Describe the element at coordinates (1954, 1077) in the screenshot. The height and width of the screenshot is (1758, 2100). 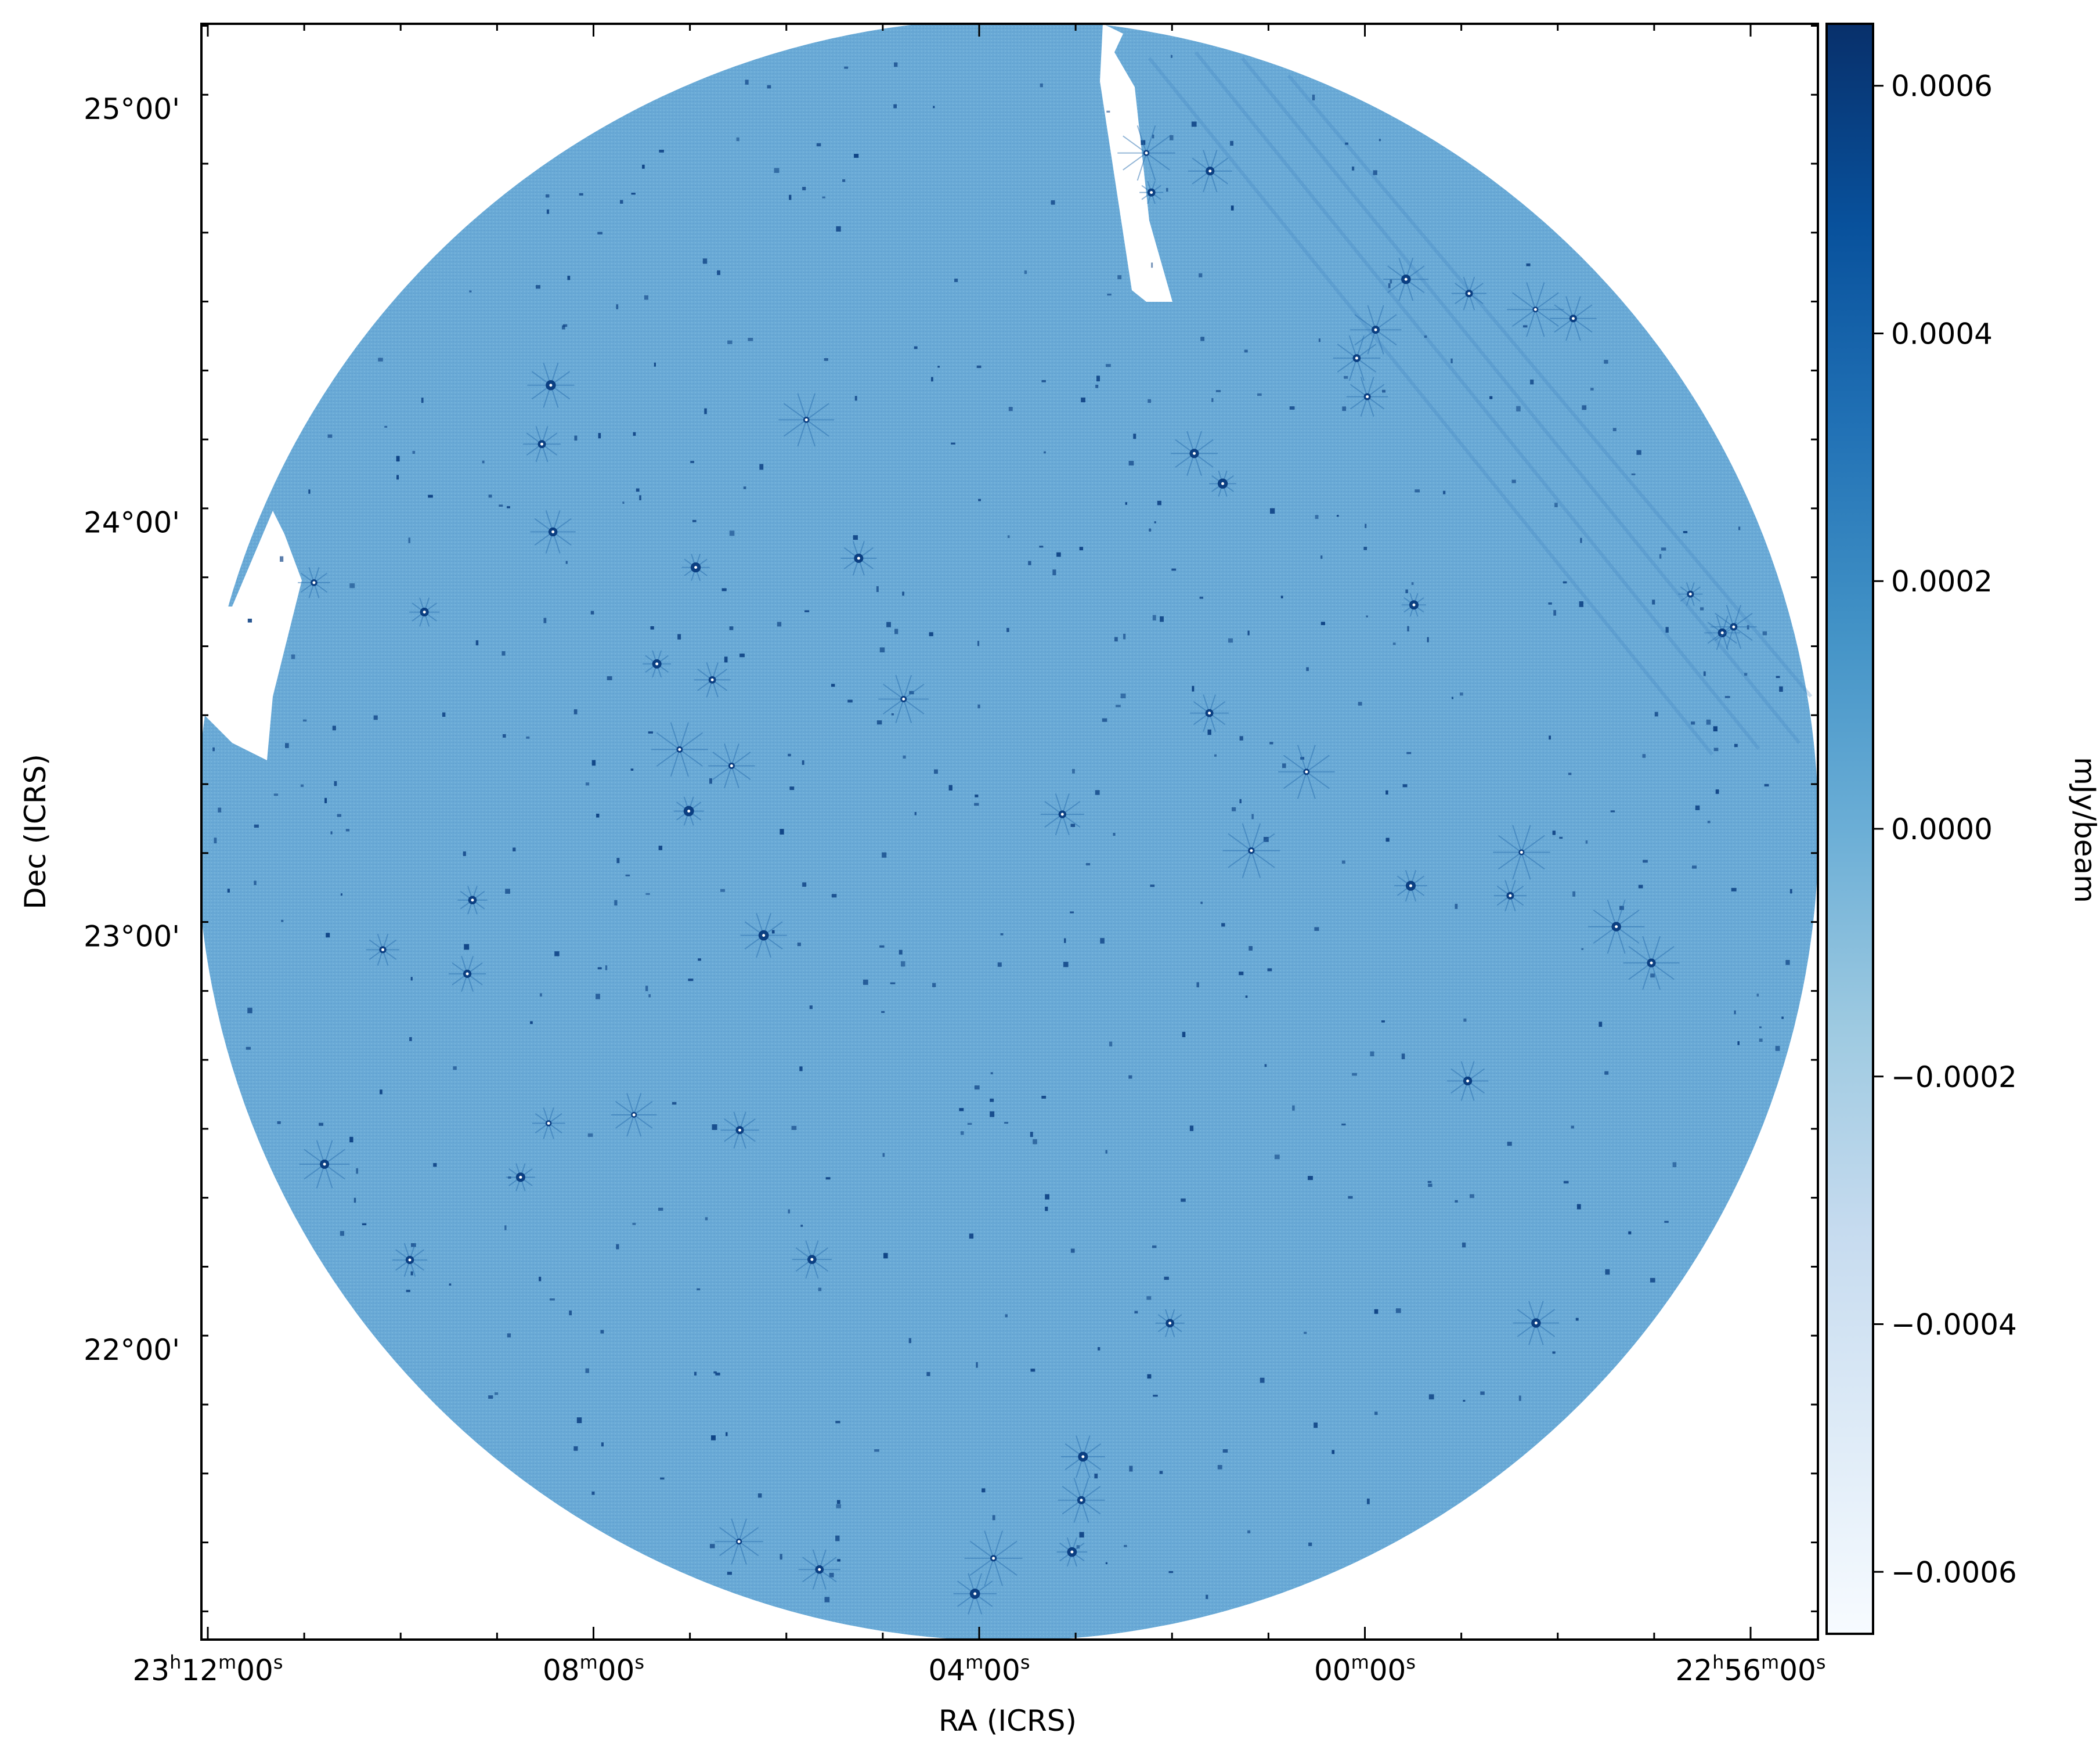
I see `colorbar-tick-label: −0.0002` at that location.